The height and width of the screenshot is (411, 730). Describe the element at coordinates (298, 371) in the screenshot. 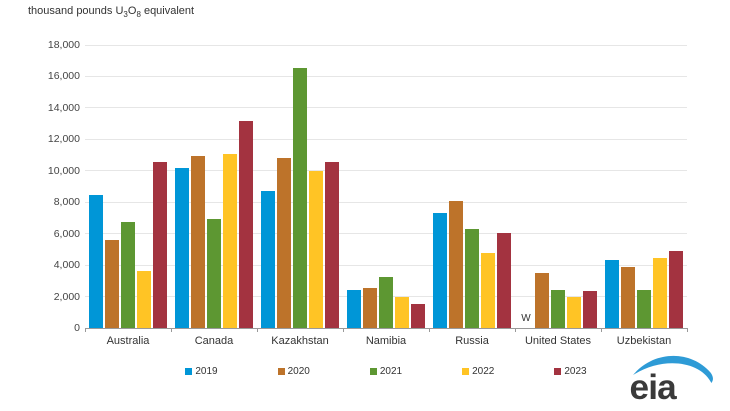

I see `legend-label: 2020` at that location.